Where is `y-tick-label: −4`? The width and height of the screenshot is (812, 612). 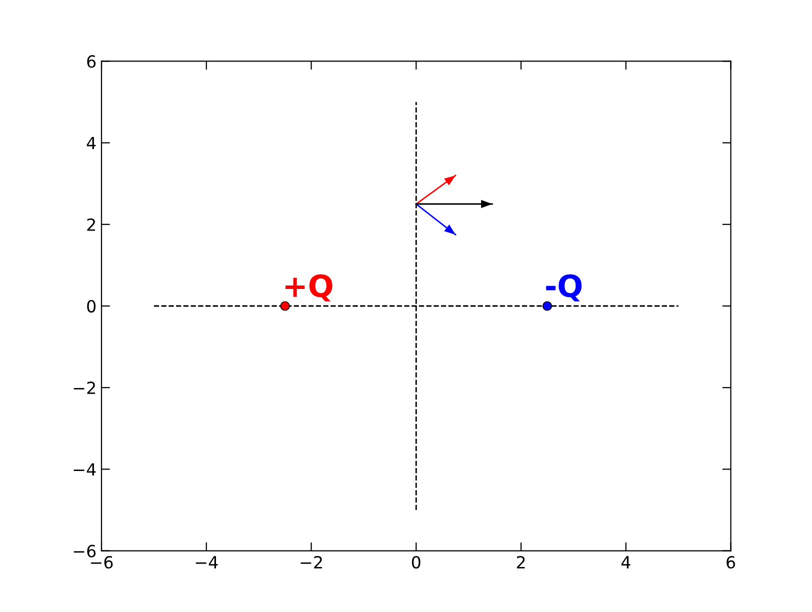 y-tick-label: −4 is located at coordinates (85, 469).